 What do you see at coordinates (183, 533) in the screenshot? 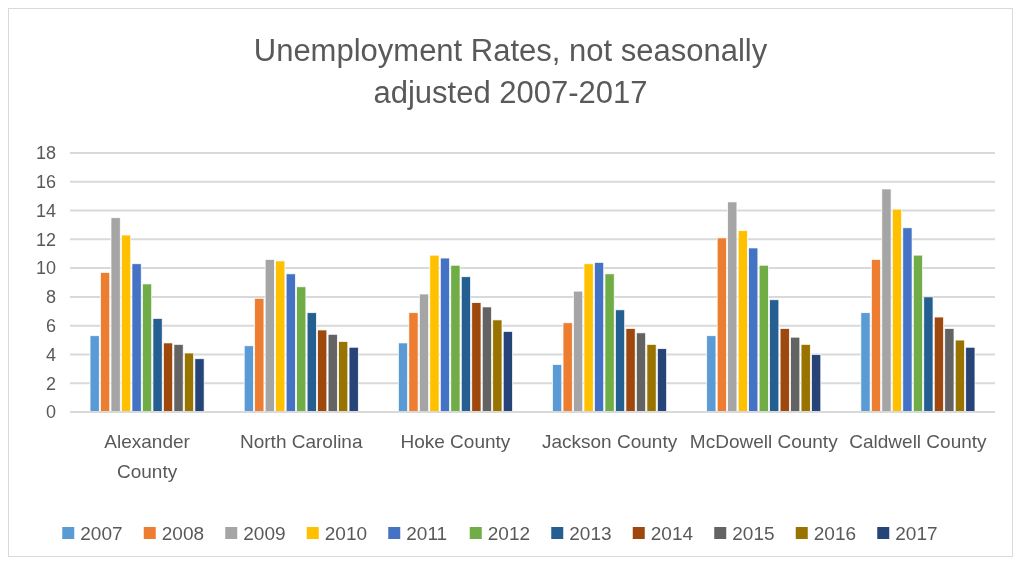
I see `legend-label: 2008` at bounding box center [183, 533].